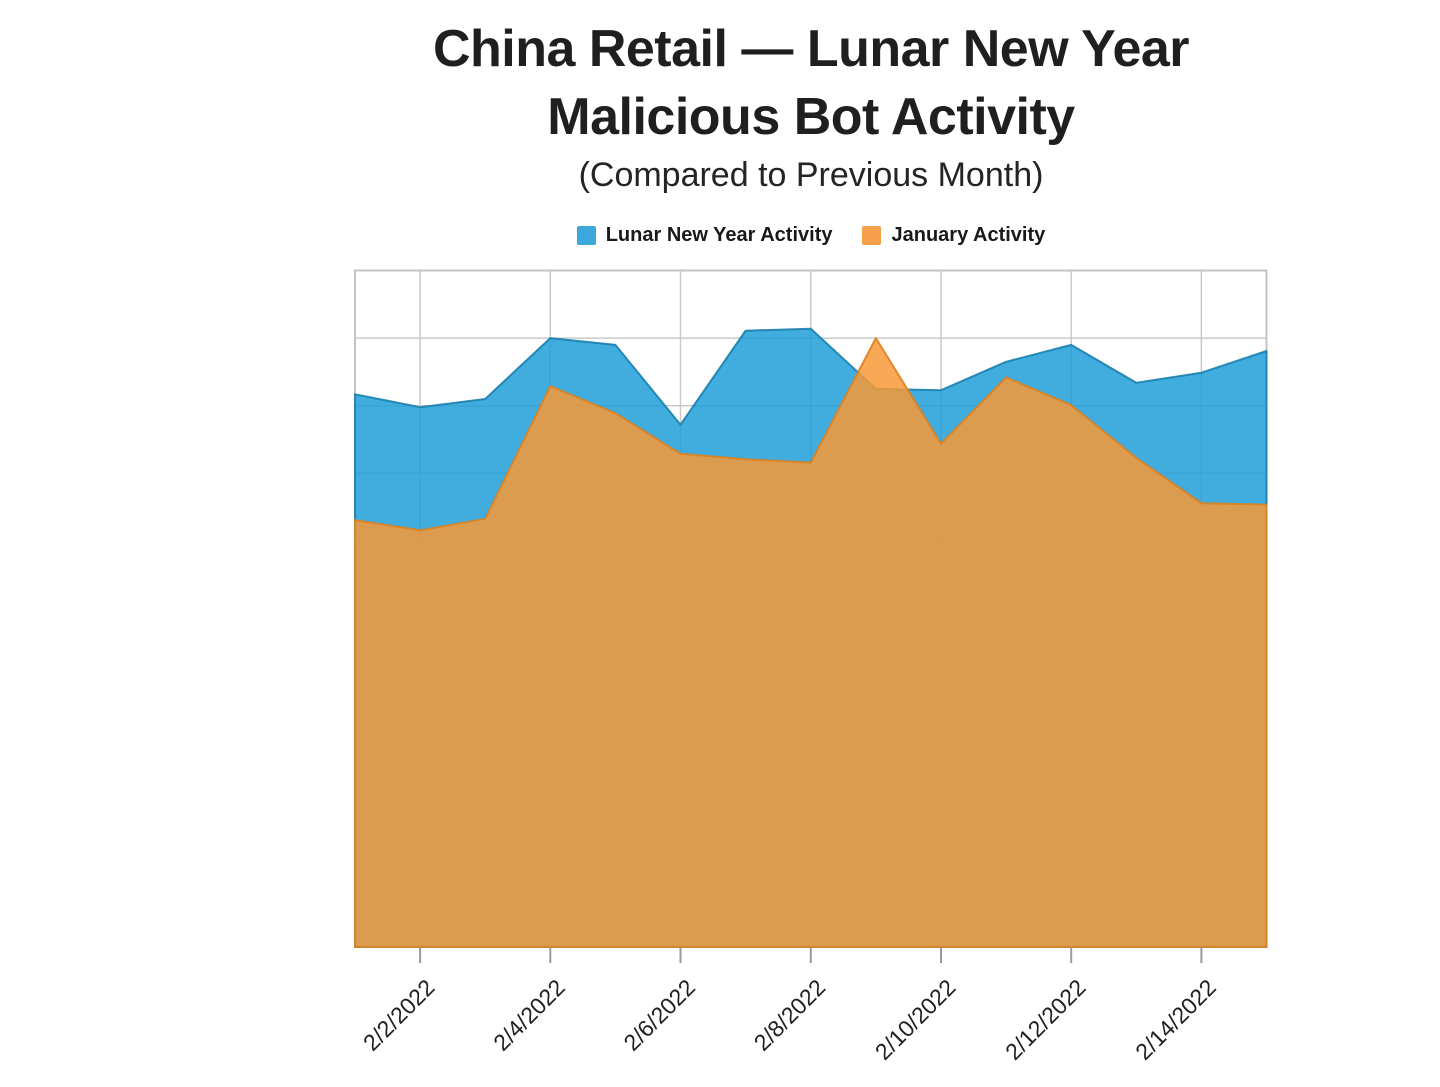 The height and width of the screenshot is (1087, 1440). I want to click on january-swatch-icon, so click(872, 236).